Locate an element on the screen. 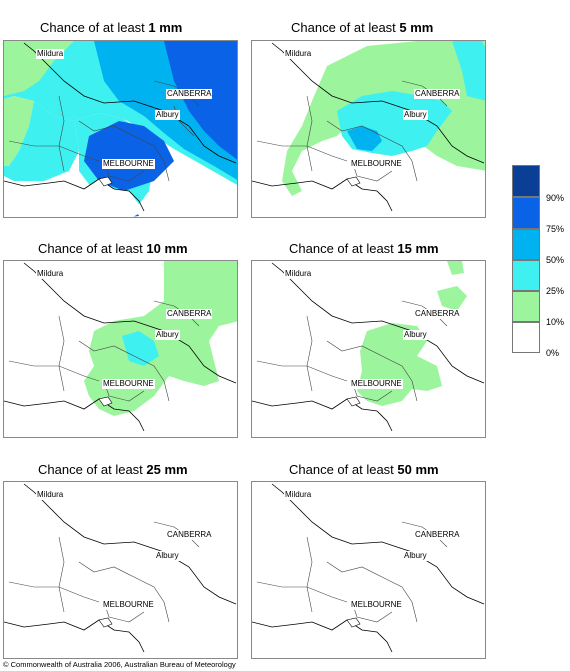 This screenshot has width=570, height=671. map-50mm: Mildura CANBERRA Albury MELBOURNE is located at coordinates (368, 570).